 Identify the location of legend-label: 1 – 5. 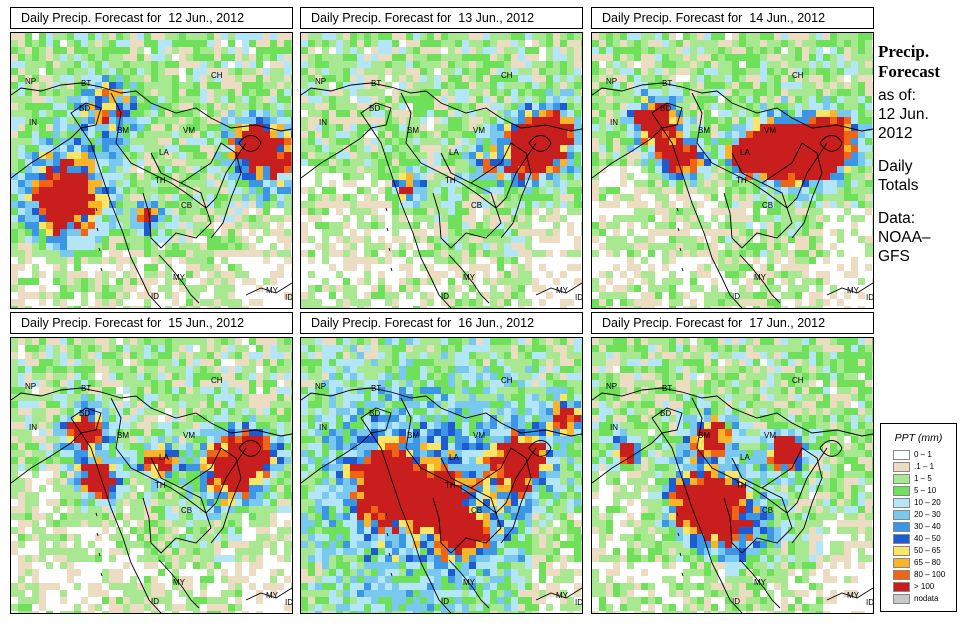
(923, 478).